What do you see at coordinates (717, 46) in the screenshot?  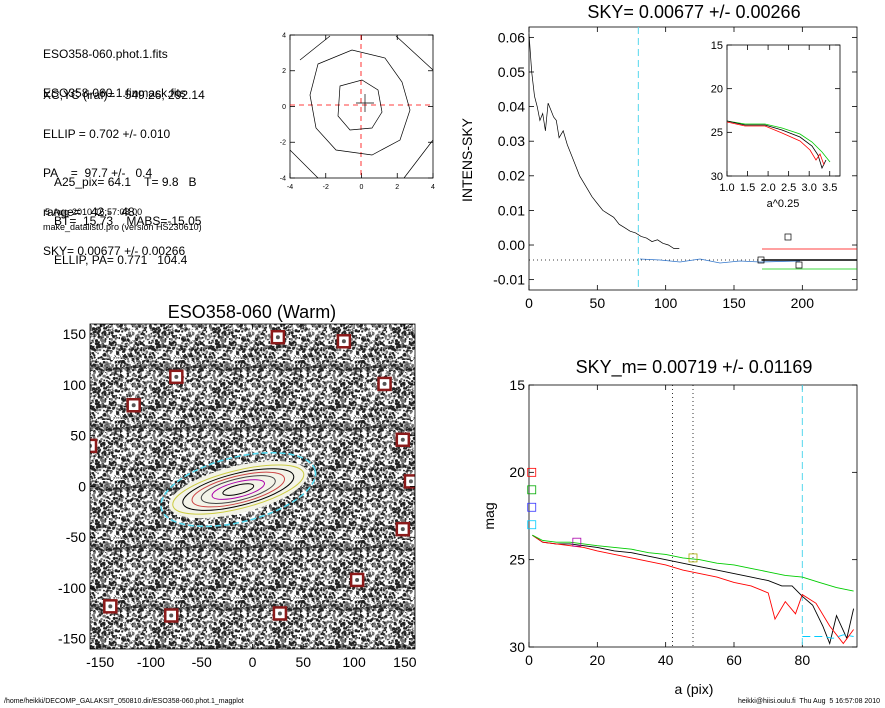 I see `inset-ytick-label: 15` at bounding box center [717, 46].